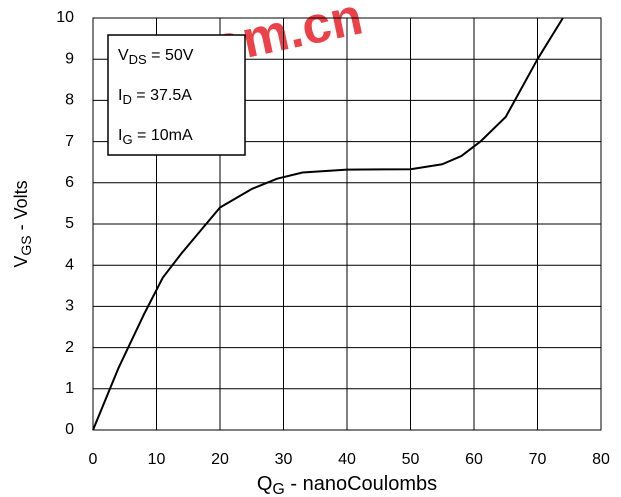 Image resolution: width=621 pixels, height=497 pixels. I want to click on annotation-rest: = 10mA, so click(163, 135).